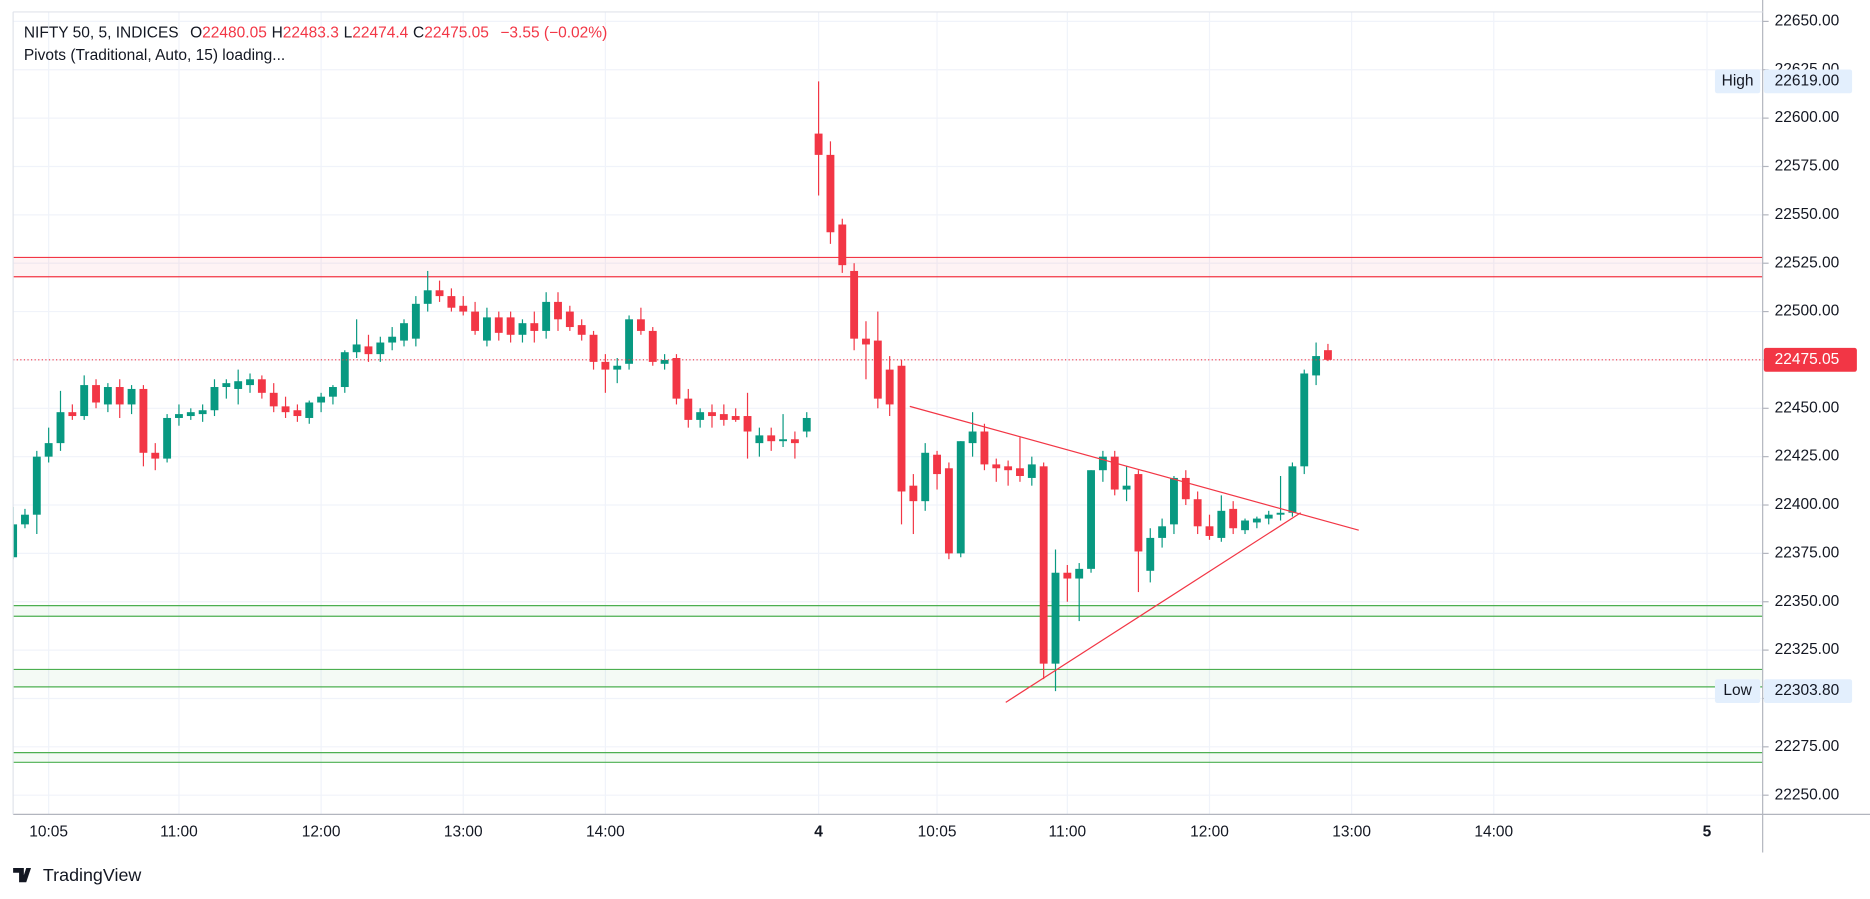 This screenshot has height=899, width=1870. What do you see at coordinates (418, 32) in the screenshot?
I see `ohlc-key: C` at bounding box center [418, 32].